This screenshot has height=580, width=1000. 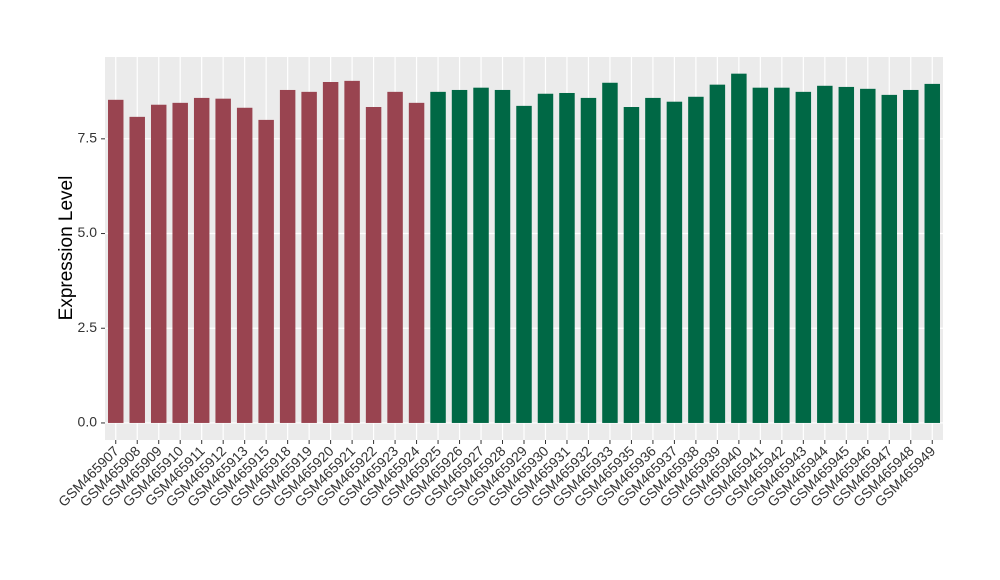 What do you see at coordinates (88, 138) in the screenshot?
I see `y-tick-label: 7.5` at bounding box center [88, 138].